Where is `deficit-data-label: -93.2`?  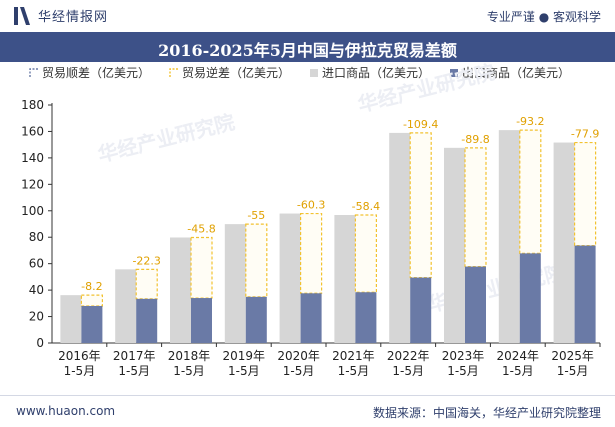
deficit-data-label: -93.2 is located at coordinates (530, 121).